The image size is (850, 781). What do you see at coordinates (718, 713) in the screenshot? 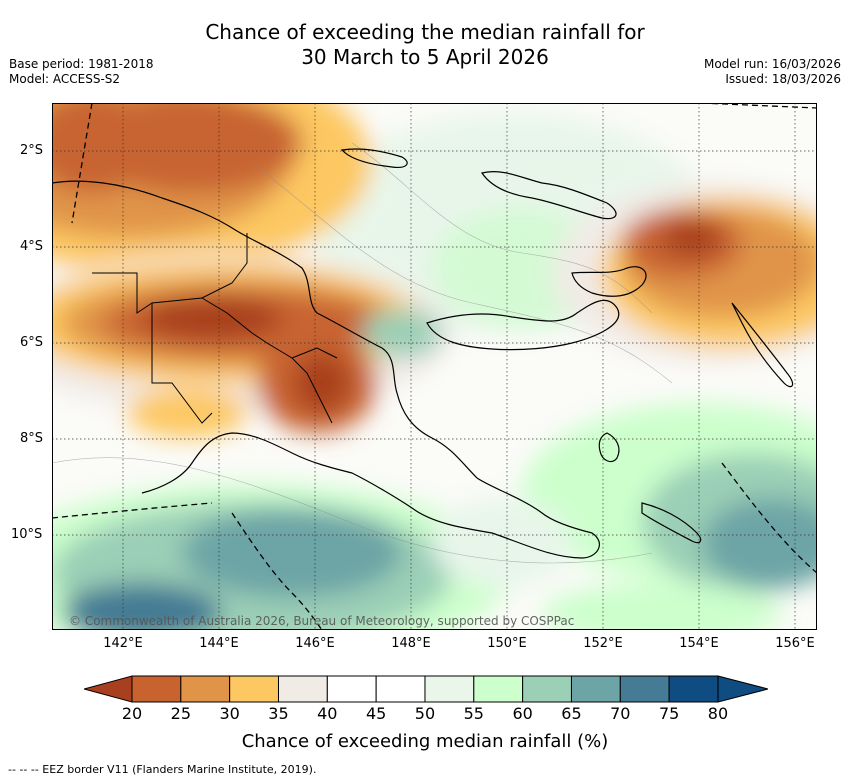
I see `colorbar-tick-label: 80` at bounding box center [718, 713].